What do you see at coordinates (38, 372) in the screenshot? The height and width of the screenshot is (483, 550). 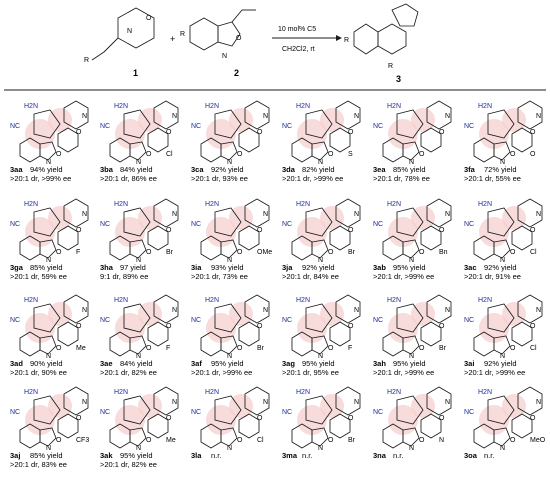 I see `compound-selectivity: >20:1 dr, 90% ee` at bounding box center [38, 372].